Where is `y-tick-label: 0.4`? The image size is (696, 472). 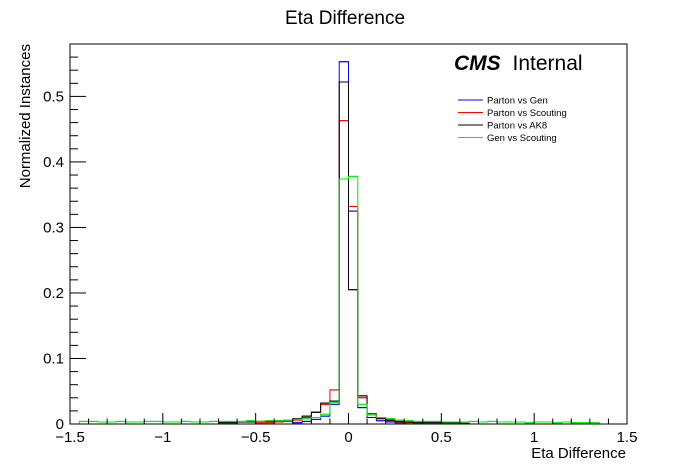
y-tick-label: 0.4 is located at coordinates (53, 162).